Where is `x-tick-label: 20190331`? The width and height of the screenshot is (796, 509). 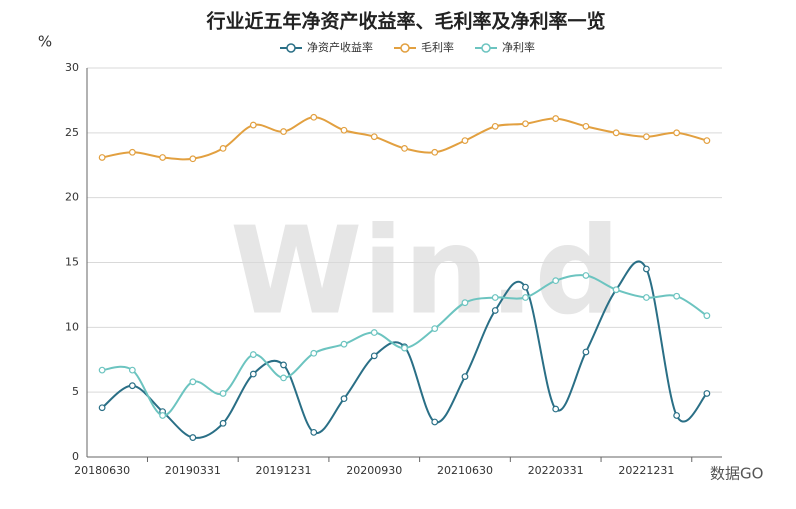
x-tick-label: 20190331 is located at coordinates (193, 470).